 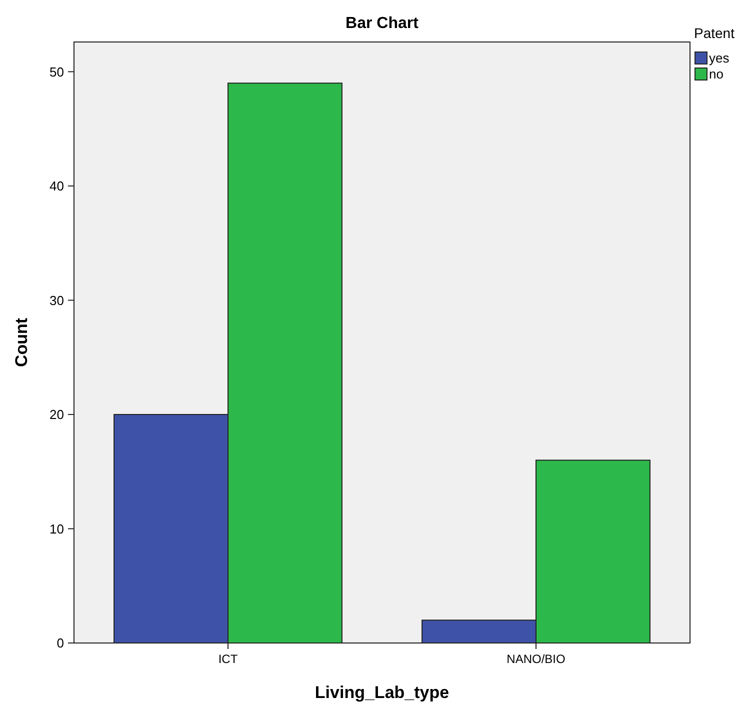 I want to click on x-axis-title: Living_Lab_type, so click(x=382, y=692).